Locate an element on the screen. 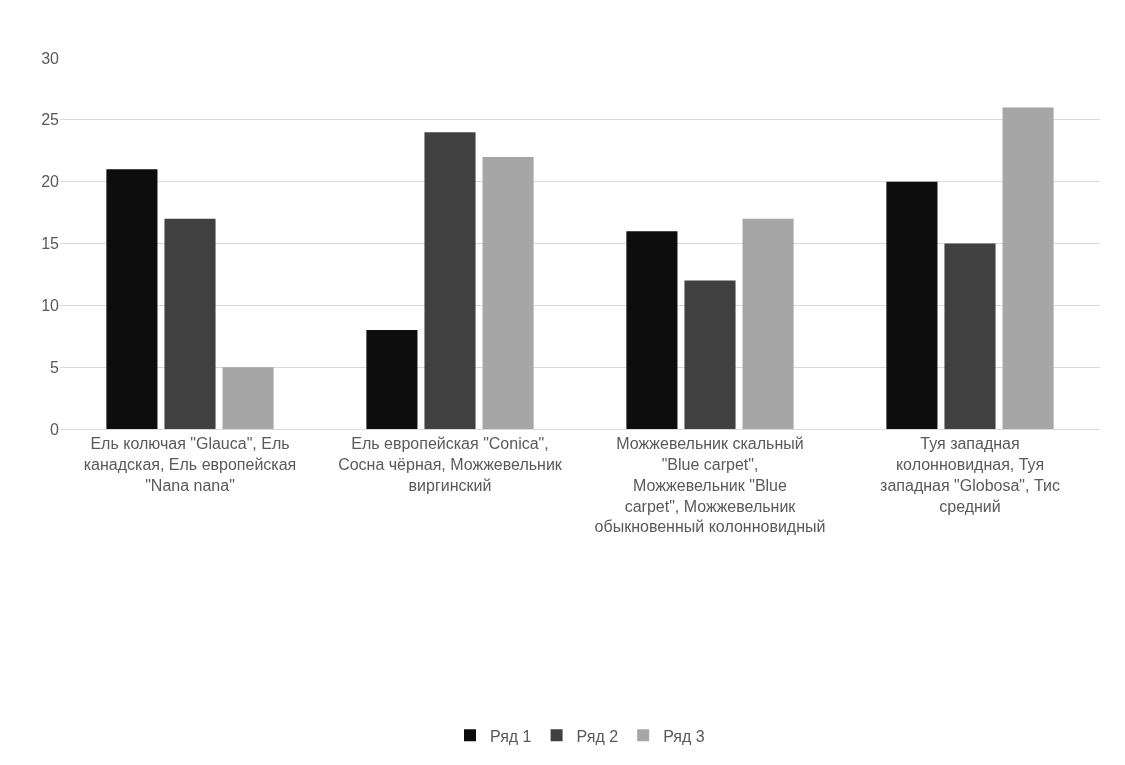 This screenshot has height=765, width=1125. legend-label: Ряд 3 is located at coordinates (684, 736).